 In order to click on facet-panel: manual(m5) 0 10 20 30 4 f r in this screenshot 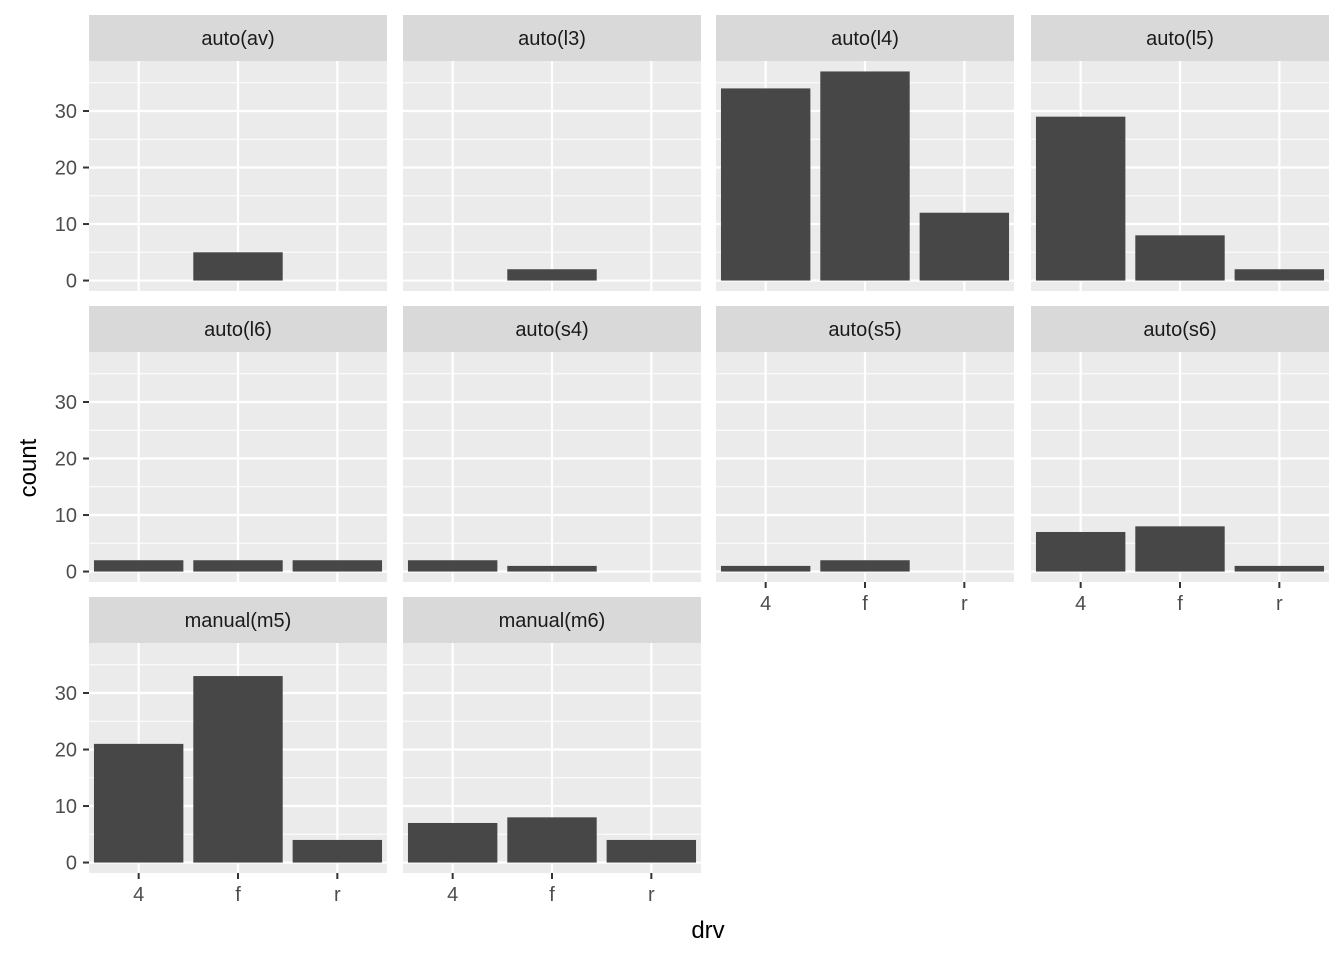, I will do `click(221, 751)`.